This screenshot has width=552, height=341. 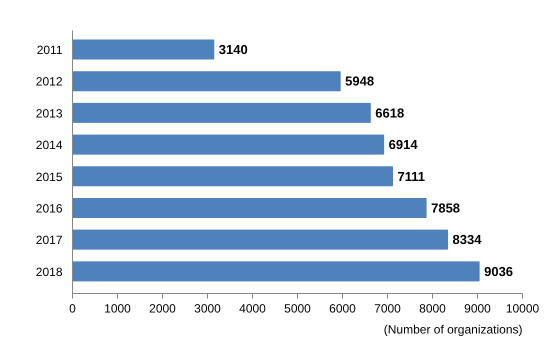 I want to click on x-tick-label: 5000, so click(x=298, y=309).